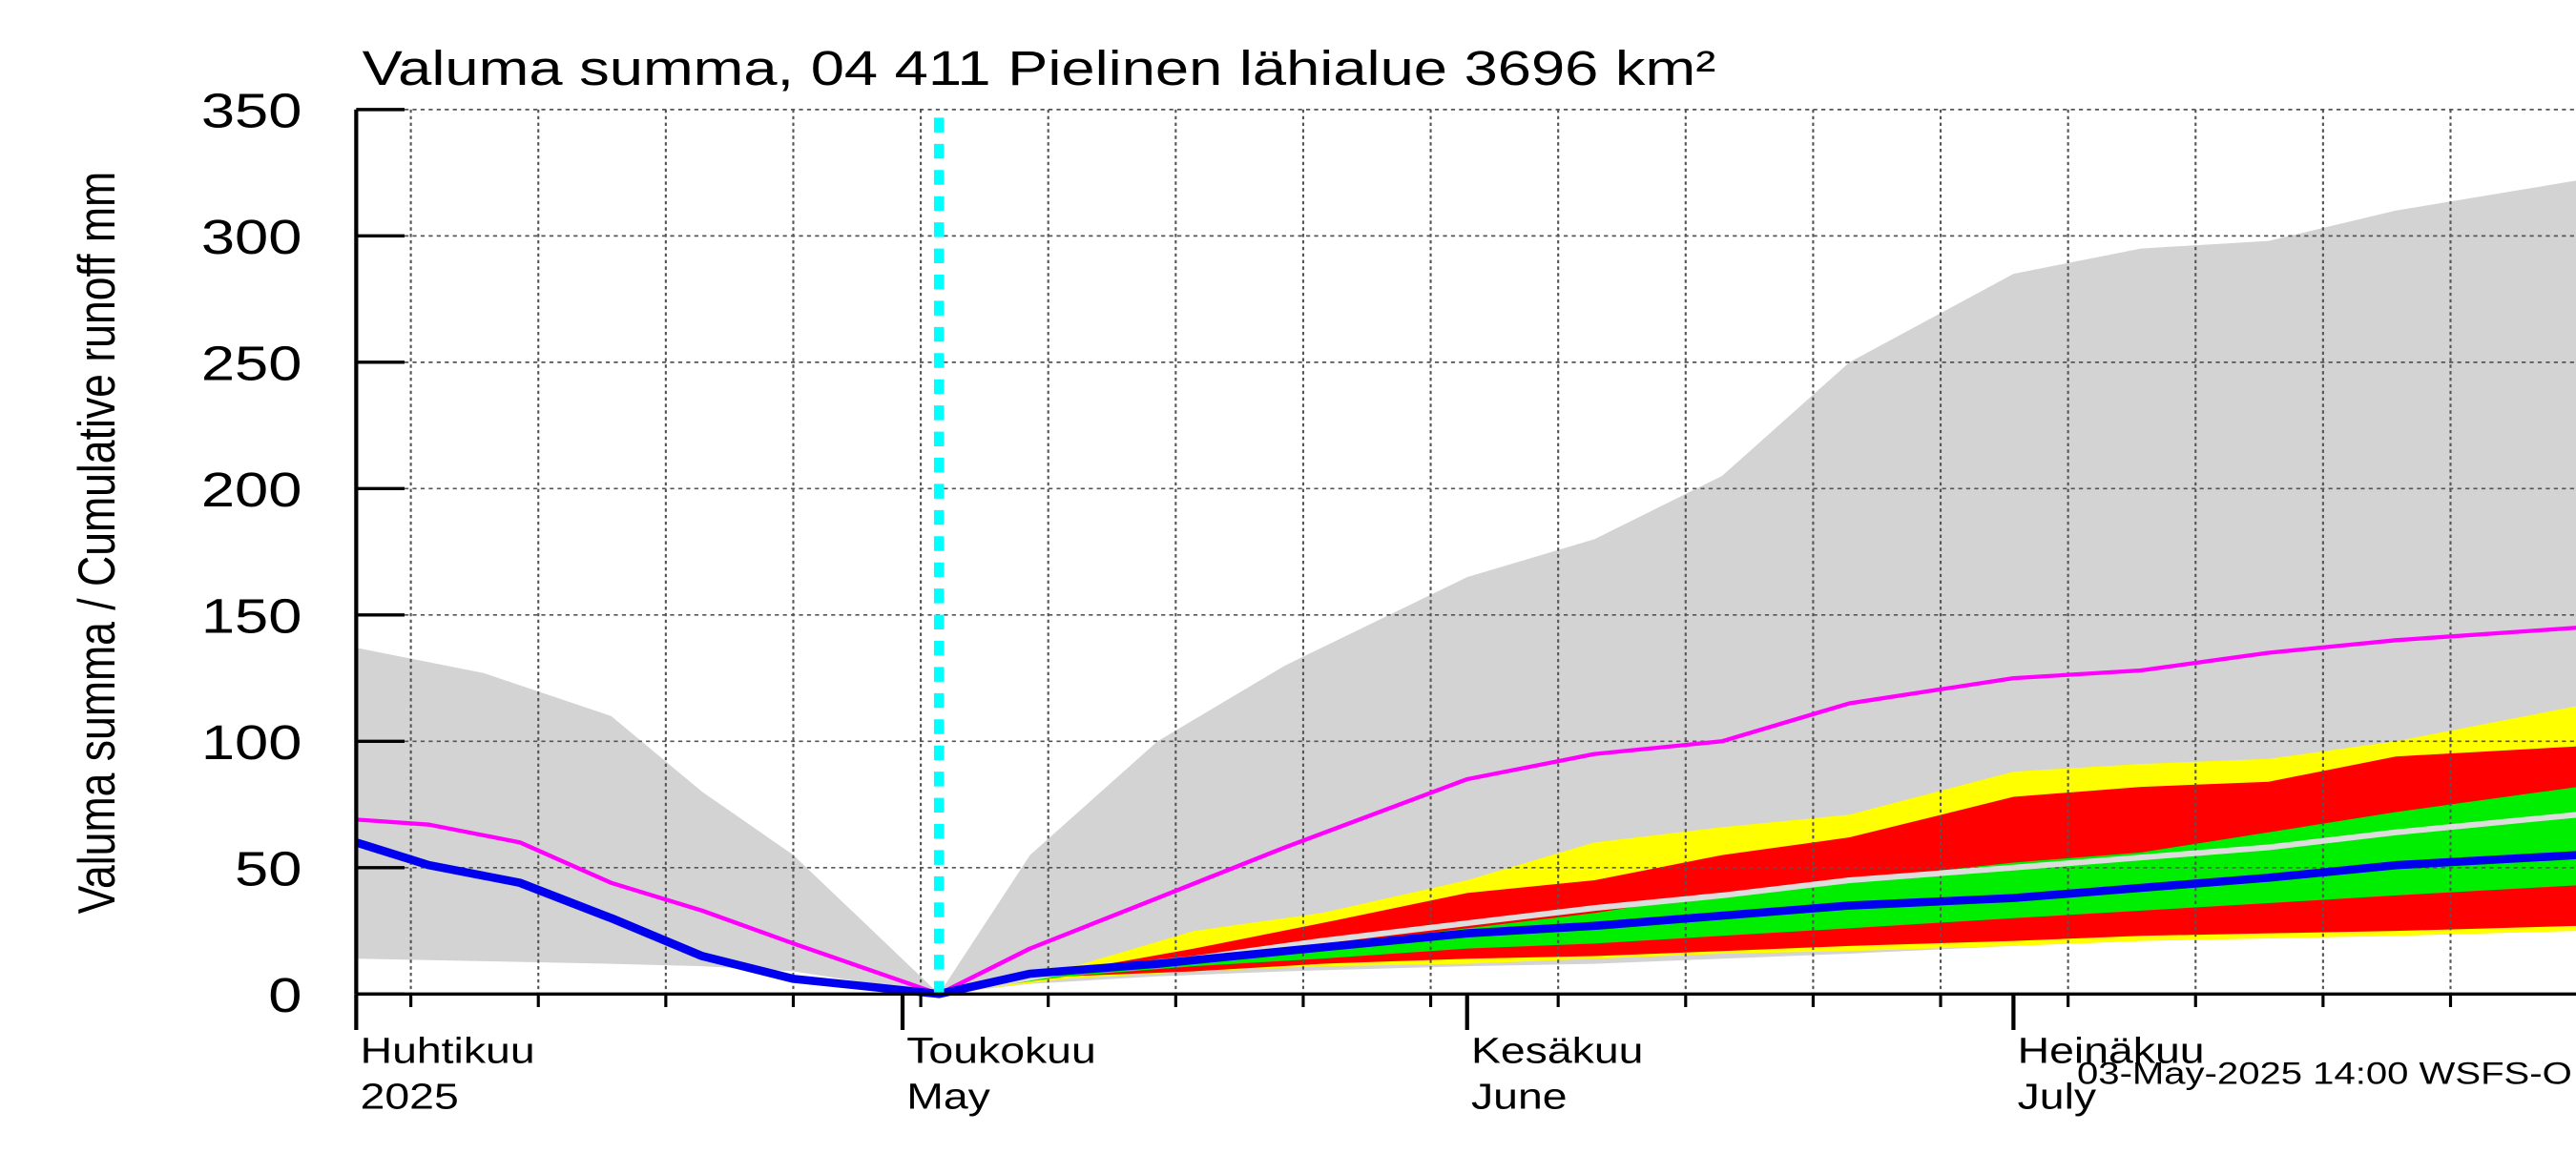 Image resolution: width=2576 pixels, height=1153 pixels. What do you see at coordinates (2324, 1073) in the screenshot?
I see `footer-timestamp: 03-May-2025 14:00 WSFS-O` at bounding box center [2324, 1073].